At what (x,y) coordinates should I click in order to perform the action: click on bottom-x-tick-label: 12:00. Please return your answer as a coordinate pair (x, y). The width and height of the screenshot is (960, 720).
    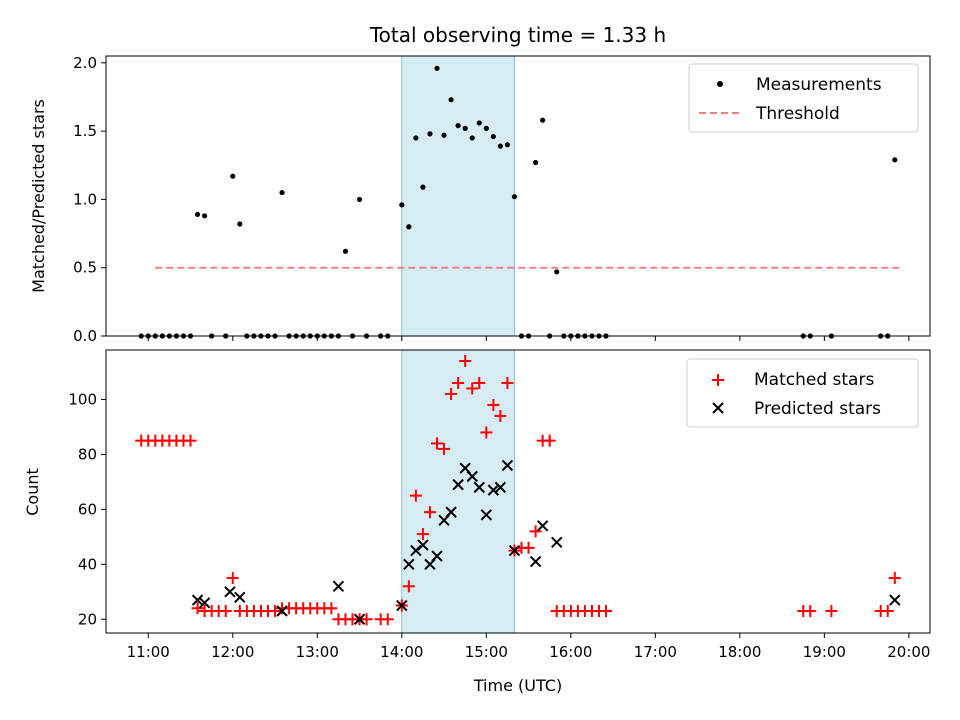
    Looking at the image, I should click on (232, 652).